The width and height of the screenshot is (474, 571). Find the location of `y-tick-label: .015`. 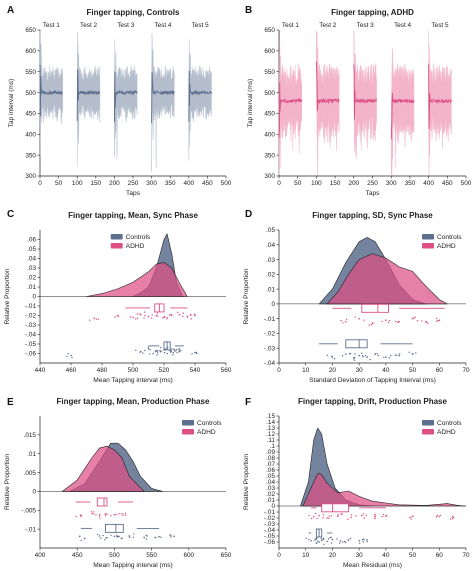

y-tick-label: .015 is located at coordinates (30, 435).